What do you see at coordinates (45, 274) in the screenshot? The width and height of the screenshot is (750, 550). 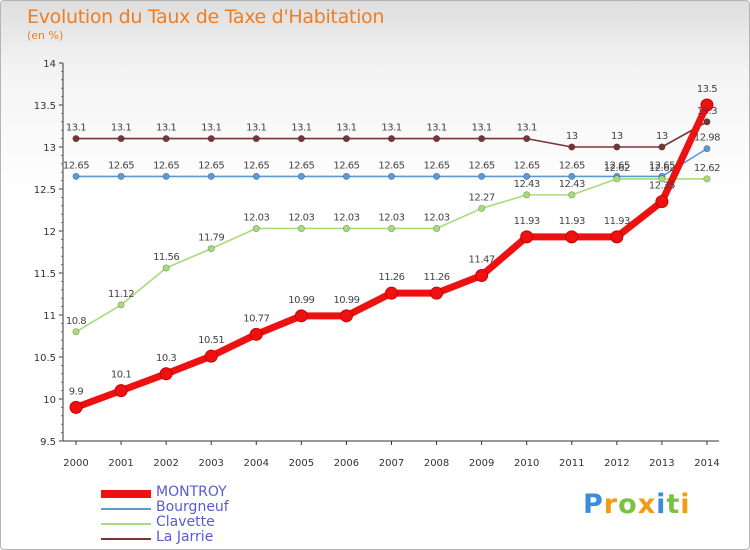 I see `y-tick-label: 11.5` at bounding box center [45, 274].